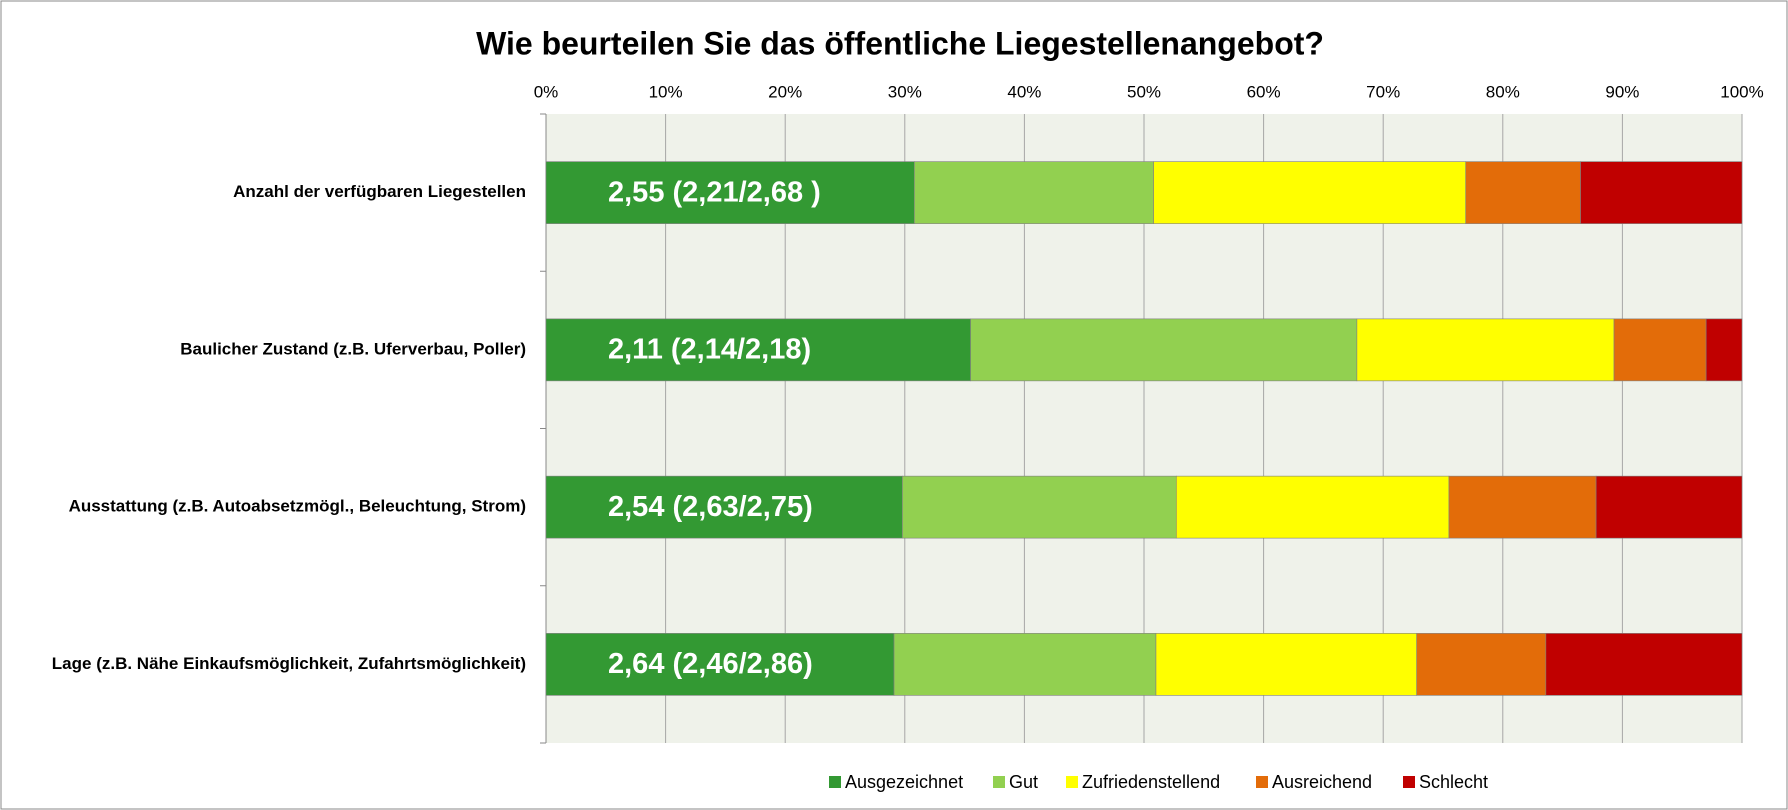 This screenshot has height=810, width=1788. Describe the element at coordinates (1741, 91) in the screenshot. I see `x-tick-label: 100%` at that location.